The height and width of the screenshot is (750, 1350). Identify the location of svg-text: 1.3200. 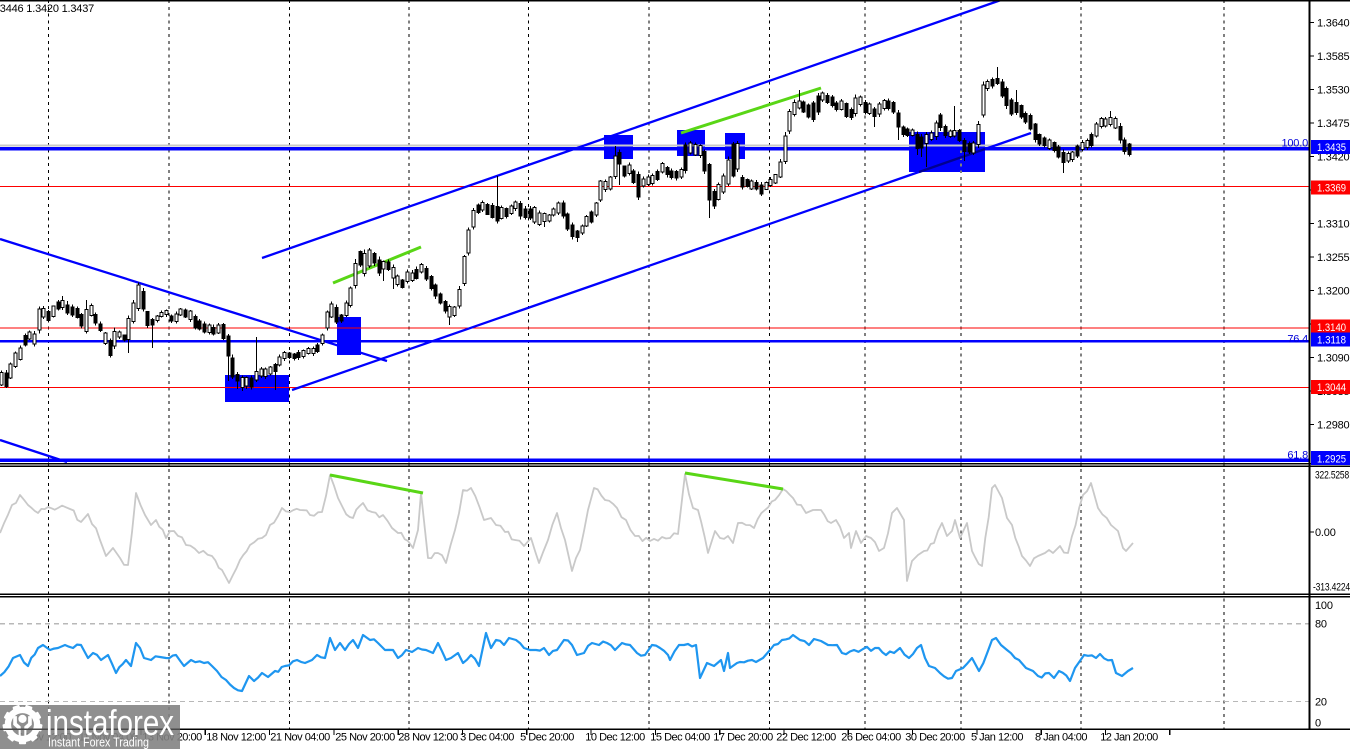
(1333, 292).